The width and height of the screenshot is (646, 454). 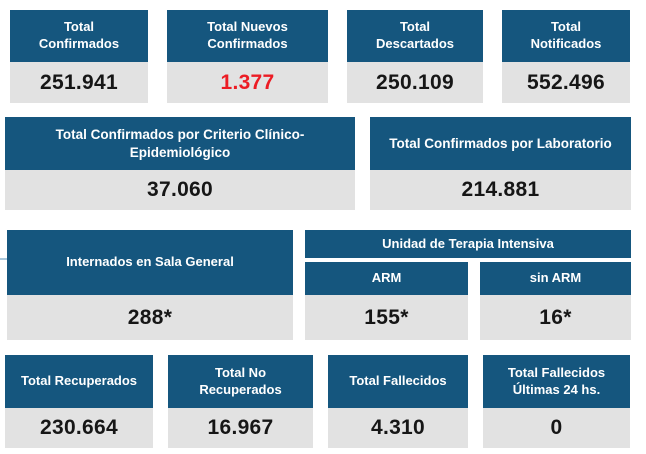 I want to click on icu-section-header: Unidad de Terapia Intensiva, so click(x=468, y=244).